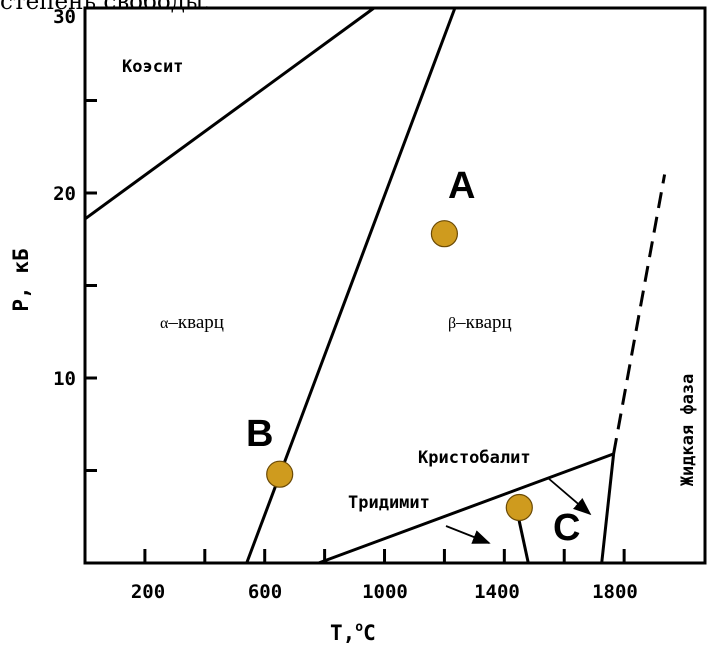 This screenshot has height=650, width=710. I want to click on cristobalite-arrow, so click(569, 496).